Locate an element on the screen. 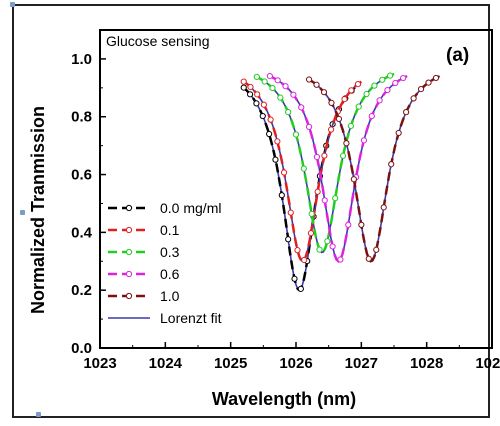 The width and height of the screenshot is (500, 426). y-tick-label: 1.0 is located at coordinates (81, 59).